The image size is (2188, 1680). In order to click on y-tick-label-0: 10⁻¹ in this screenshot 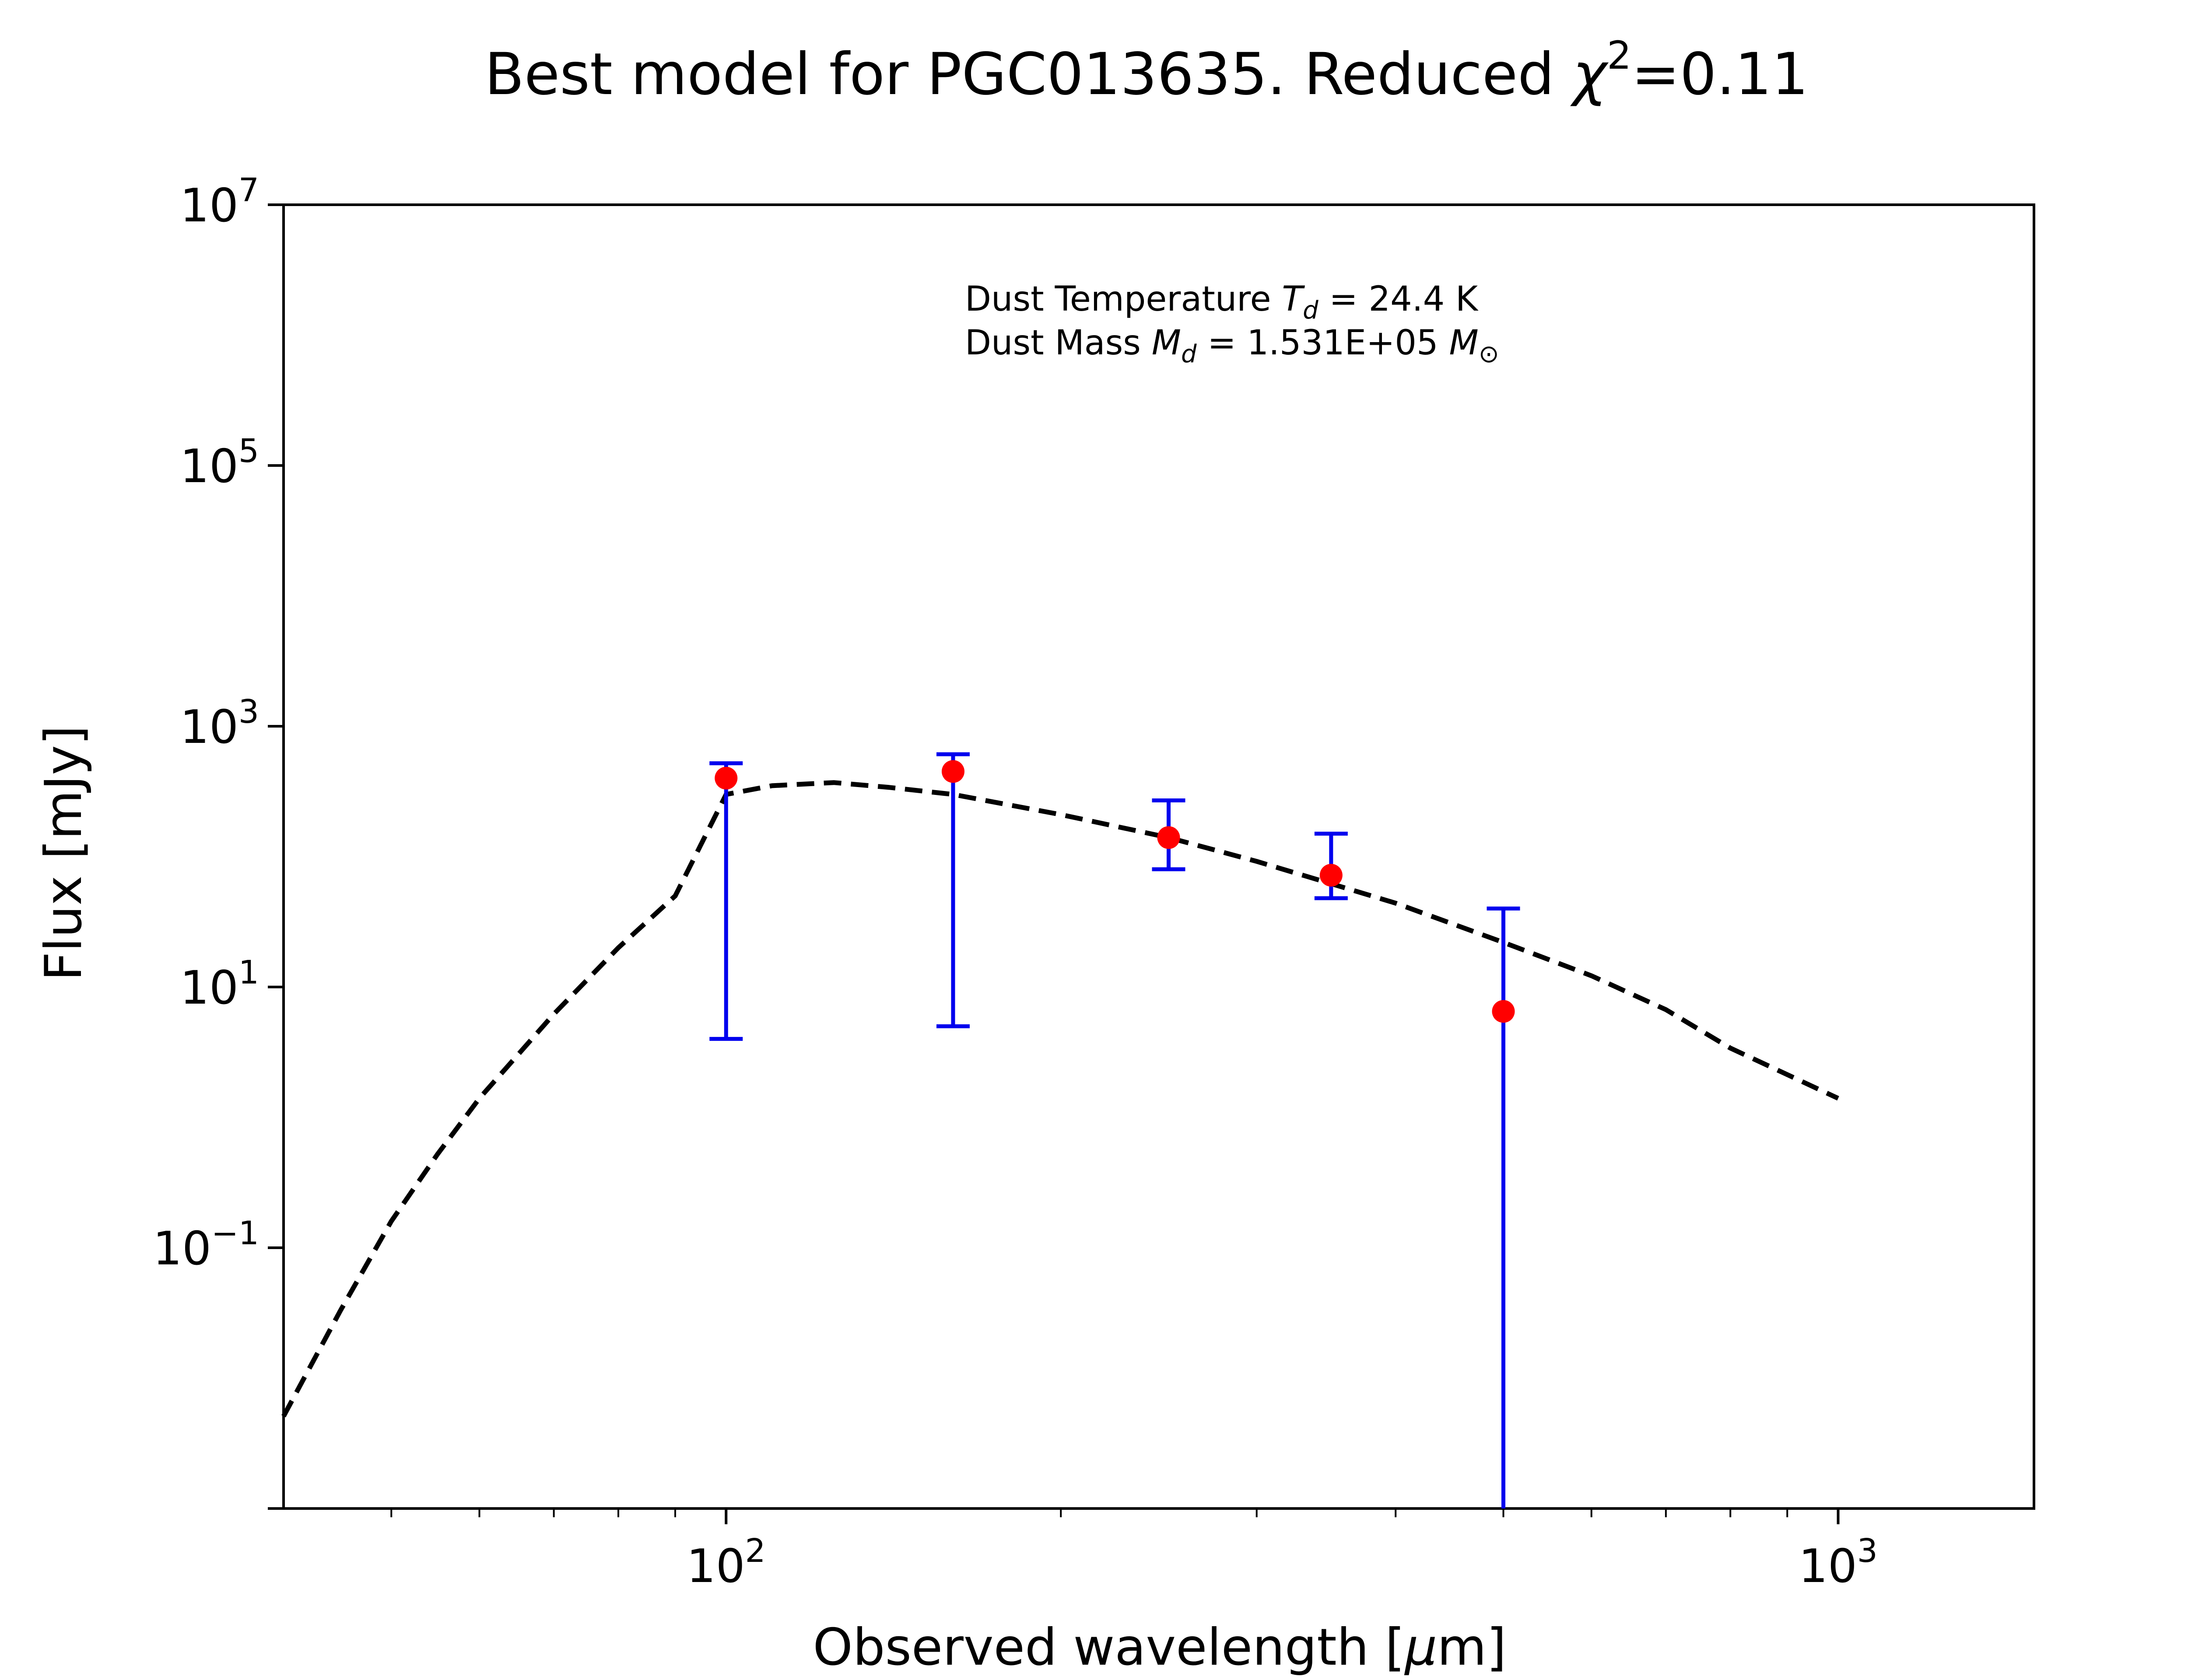, I will do `click(206, 1244)`.